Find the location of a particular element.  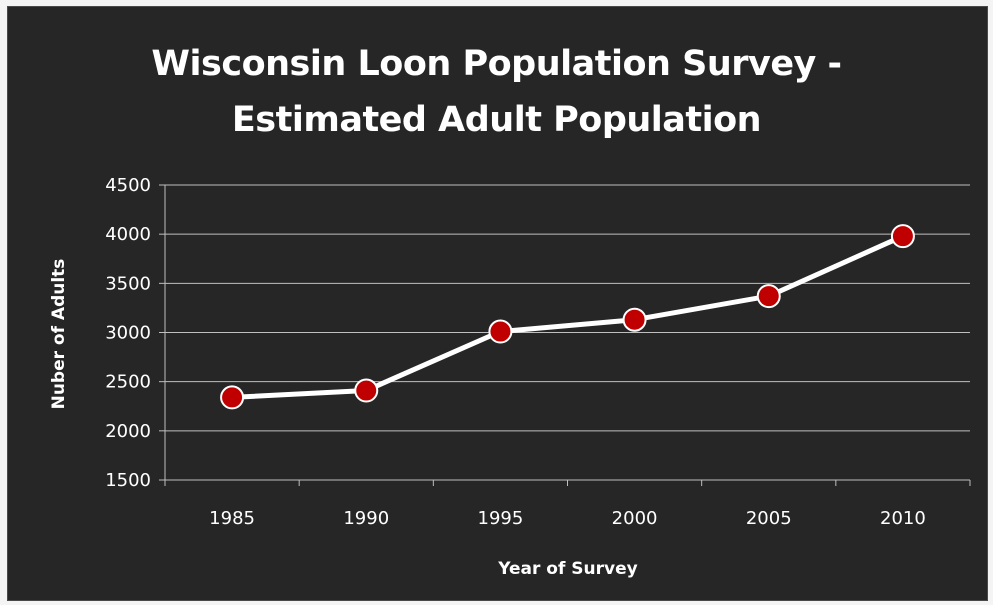

chart-title-line-1: Wisconsin Loon Population Survey - is located at coordinates (496, 64).